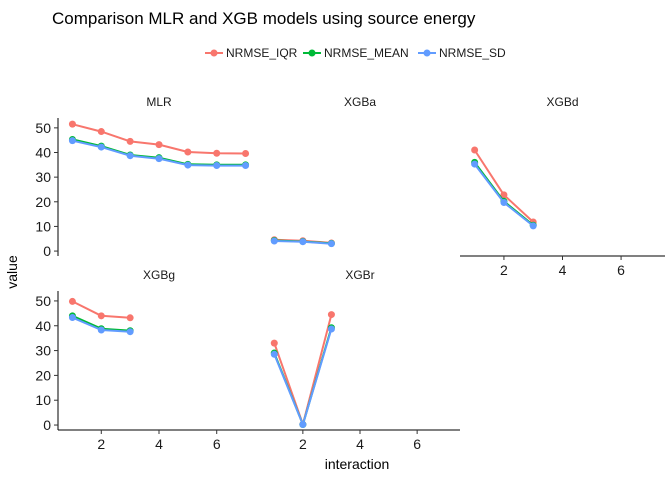 The height and width of the screenshot is (480, 672). Describe the element at coordinates (142, 177) in the screenshot. I see `panel-mlr: MLR 0 10 20 30 40 50` at that location.